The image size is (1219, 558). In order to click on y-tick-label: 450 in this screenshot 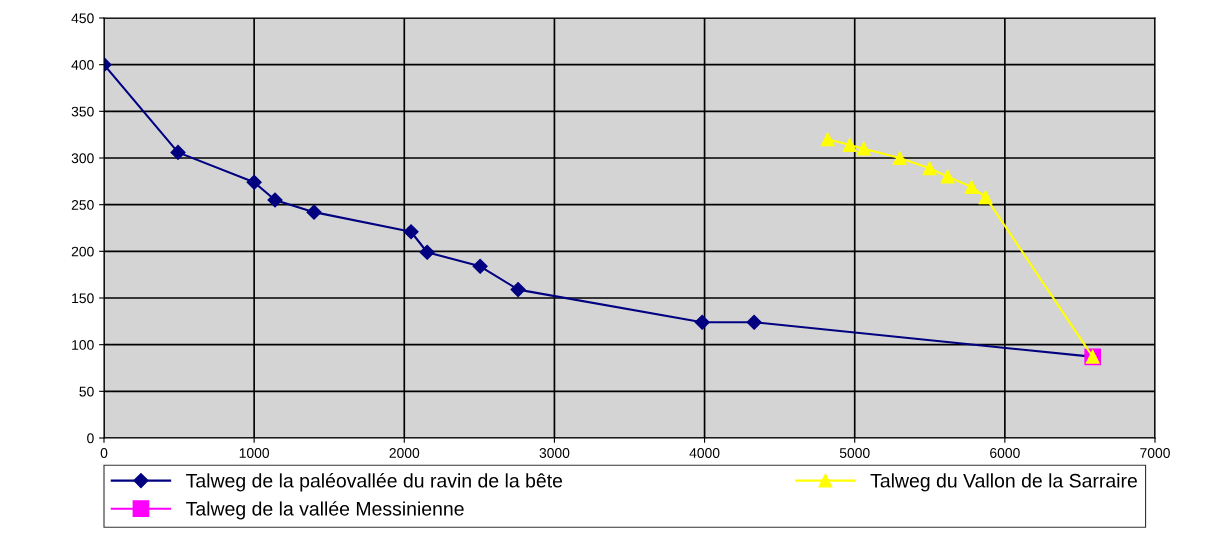, I will do `click(82, 18)`.